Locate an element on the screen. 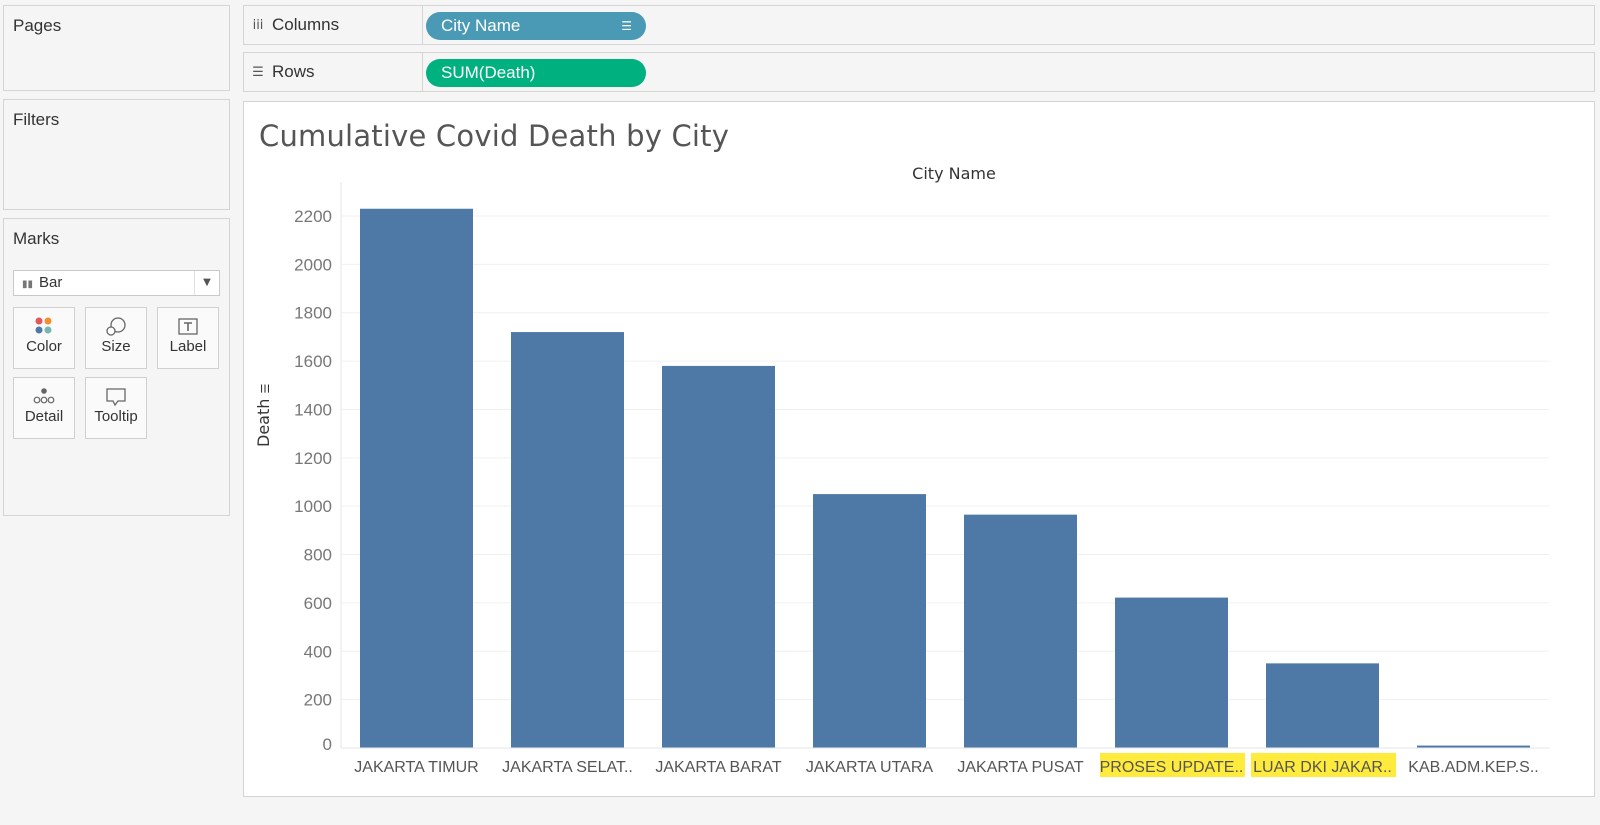  color-label: Color is located at coordinates (44, 346).